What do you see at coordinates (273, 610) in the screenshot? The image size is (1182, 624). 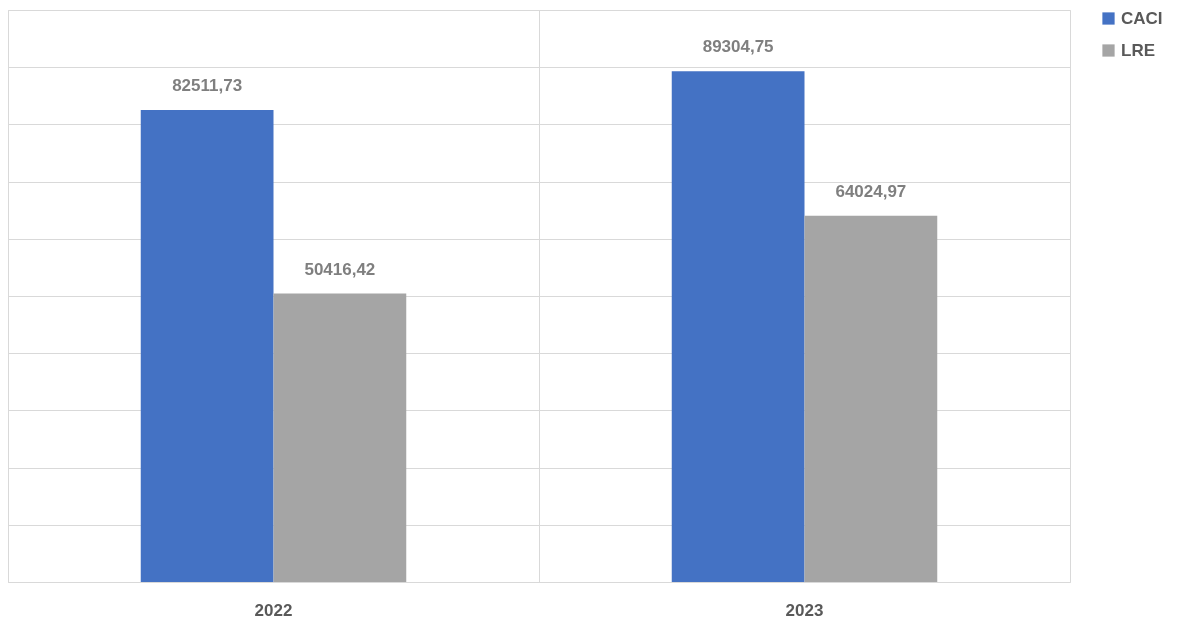 I see `x-tick-label: 2022` at bounding box center [273, 610].